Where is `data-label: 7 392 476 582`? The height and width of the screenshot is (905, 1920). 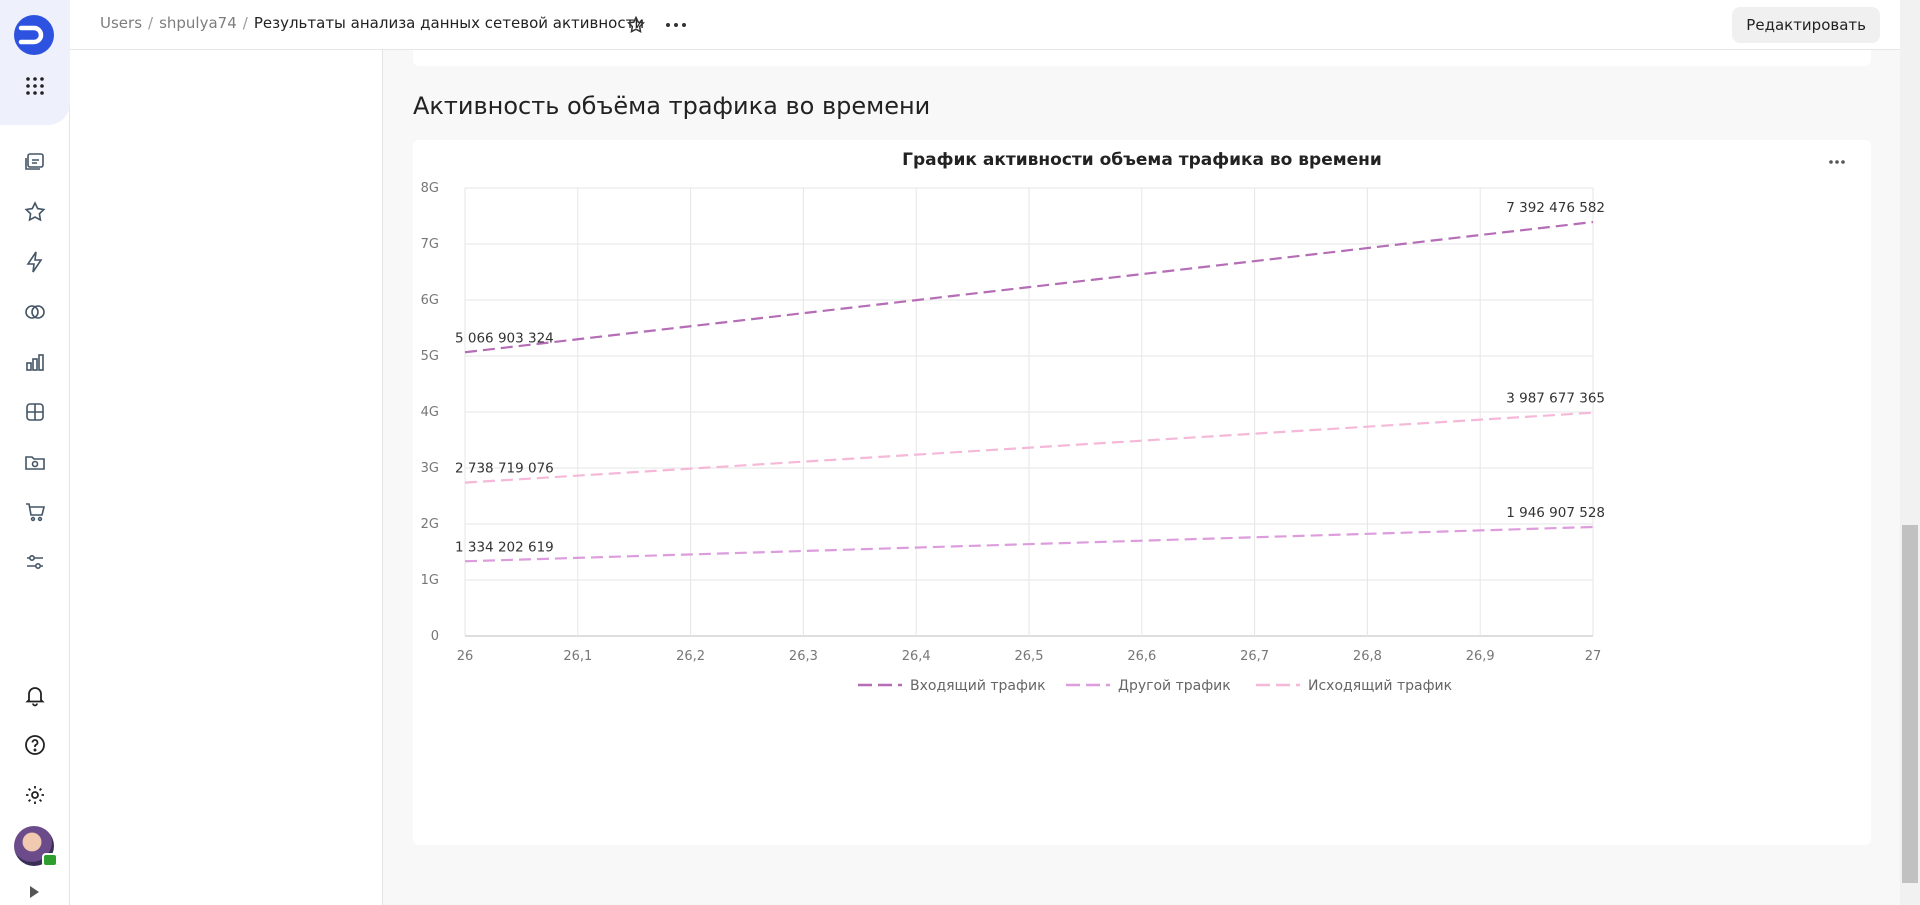
data-label: 7 392 476 582 is located at coordinates (1555, 208).